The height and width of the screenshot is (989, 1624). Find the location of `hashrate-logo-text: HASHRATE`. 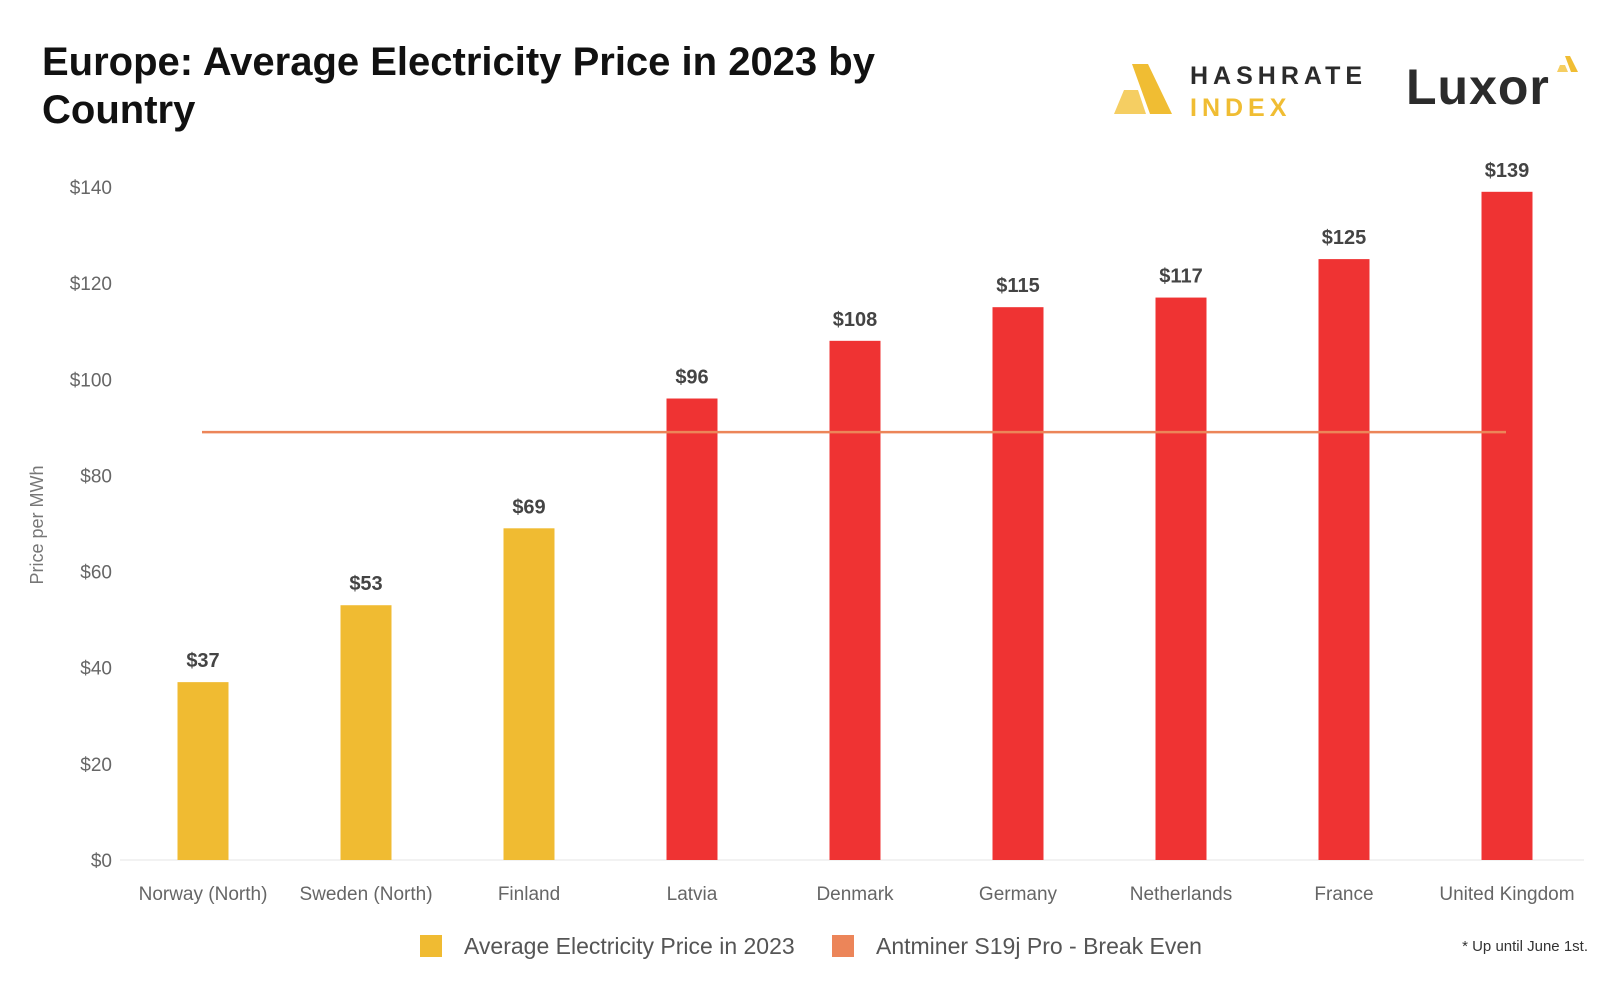

hashrate-logo-text: HASHRATE is located at coordinates (1279, 76).